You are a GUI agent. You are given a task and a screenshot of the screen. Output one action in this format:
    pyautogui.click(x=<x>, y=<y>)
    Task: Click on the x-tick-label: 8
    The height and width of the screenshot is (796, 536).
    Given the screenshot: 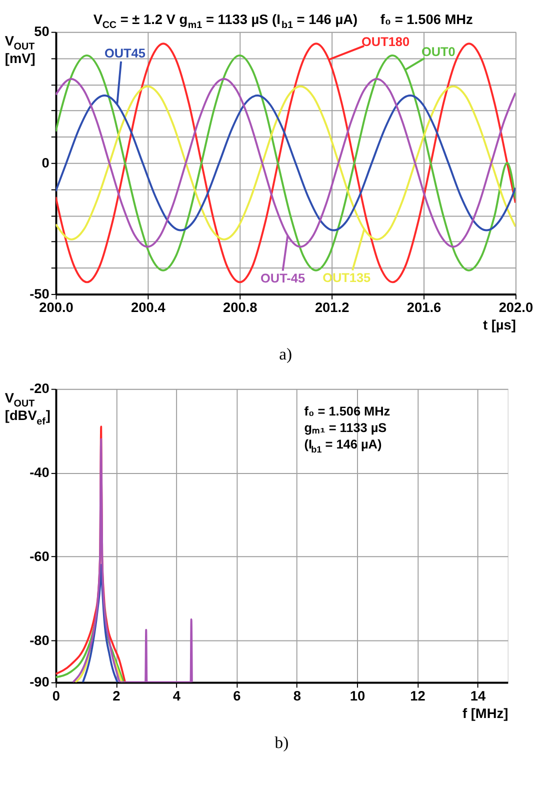 What is the action you would take?
    pyautogui.click(x=297, y=696)
    